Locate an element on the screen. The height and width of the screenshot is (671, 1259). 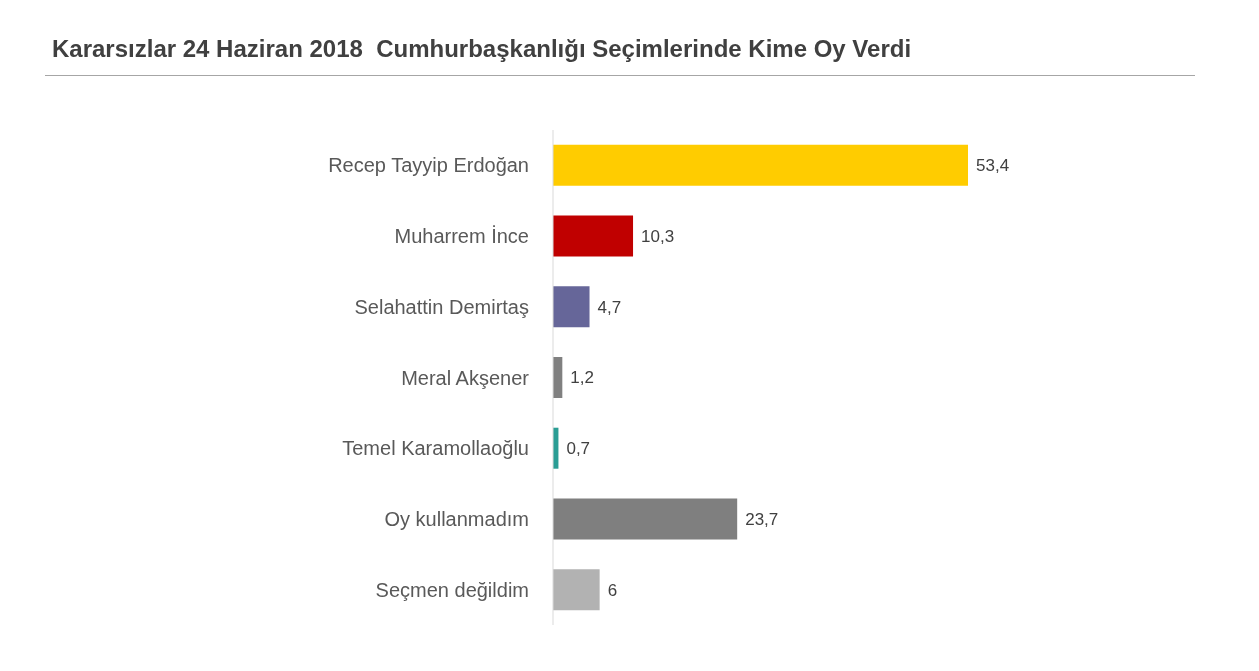
data-label: 6 is located at coordinates (612, 590).